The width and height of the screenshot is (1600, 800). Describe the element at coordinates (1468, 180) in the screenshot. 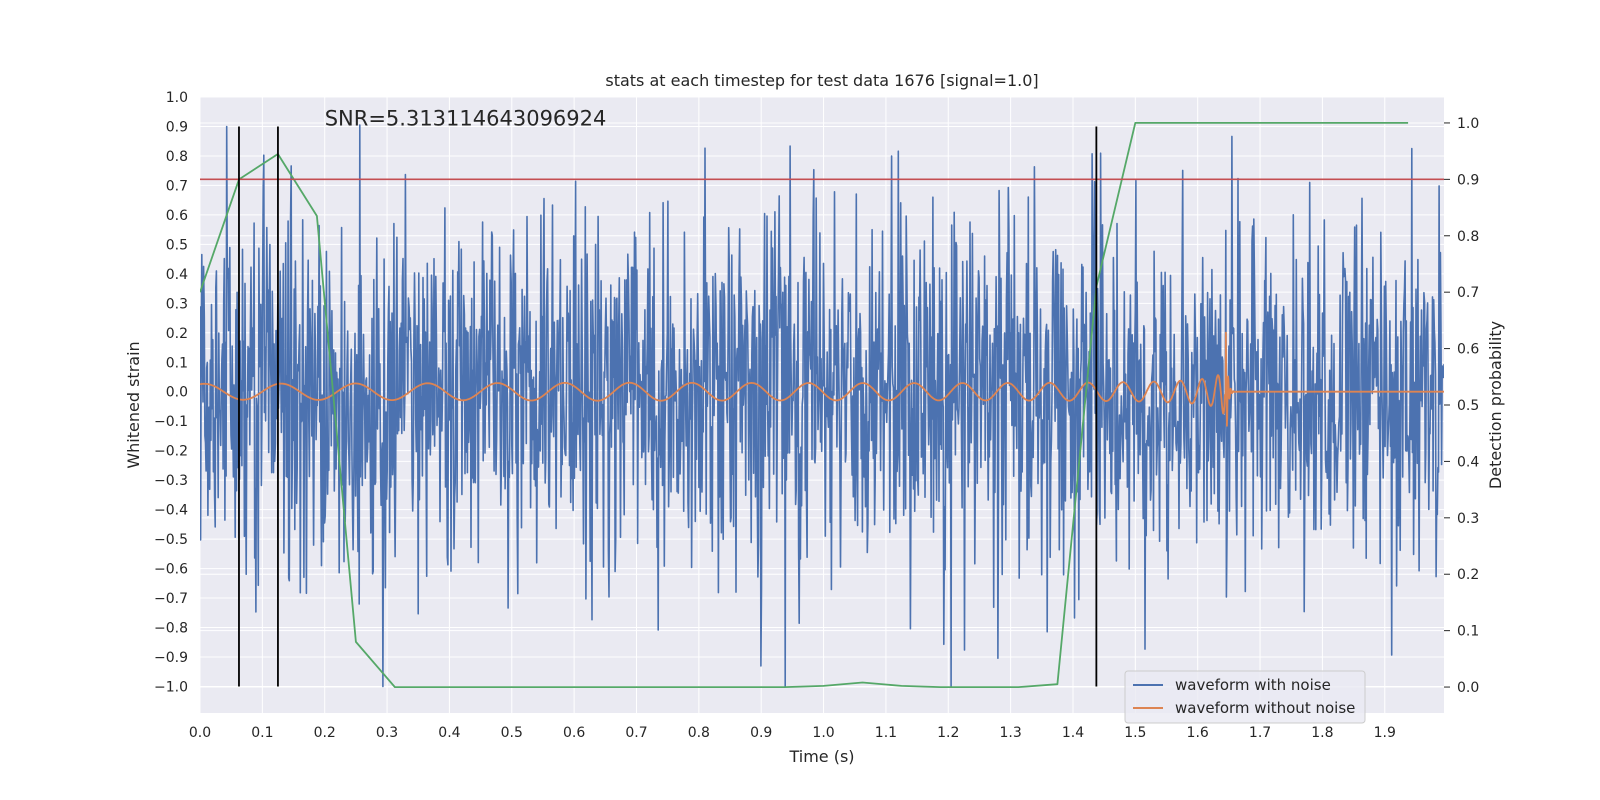

I see `y2-tick-label: 0.9` at that location.